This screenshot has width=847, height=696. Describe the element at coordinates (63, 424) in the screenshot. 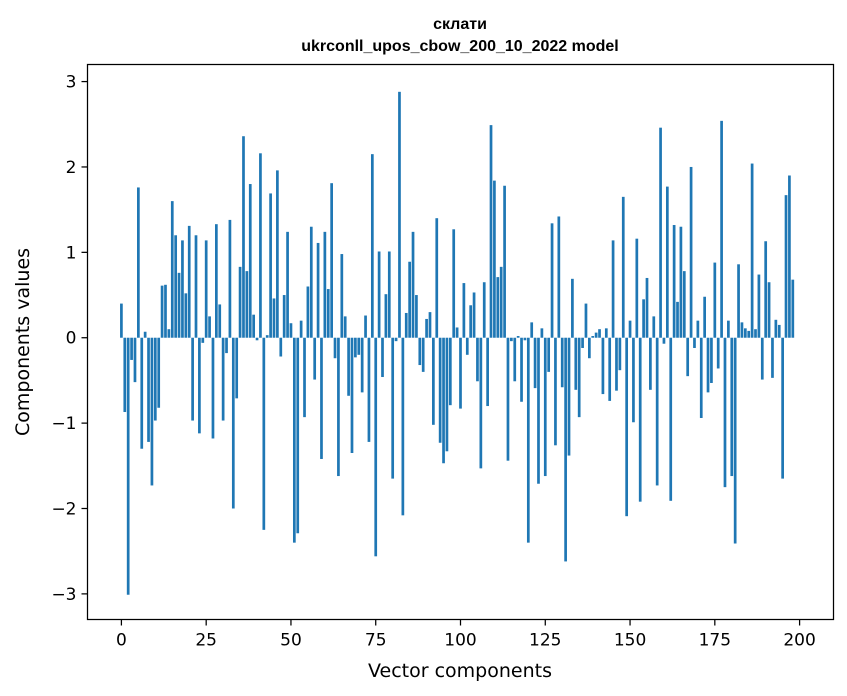

I see `y-tick-label: −1` at that location.